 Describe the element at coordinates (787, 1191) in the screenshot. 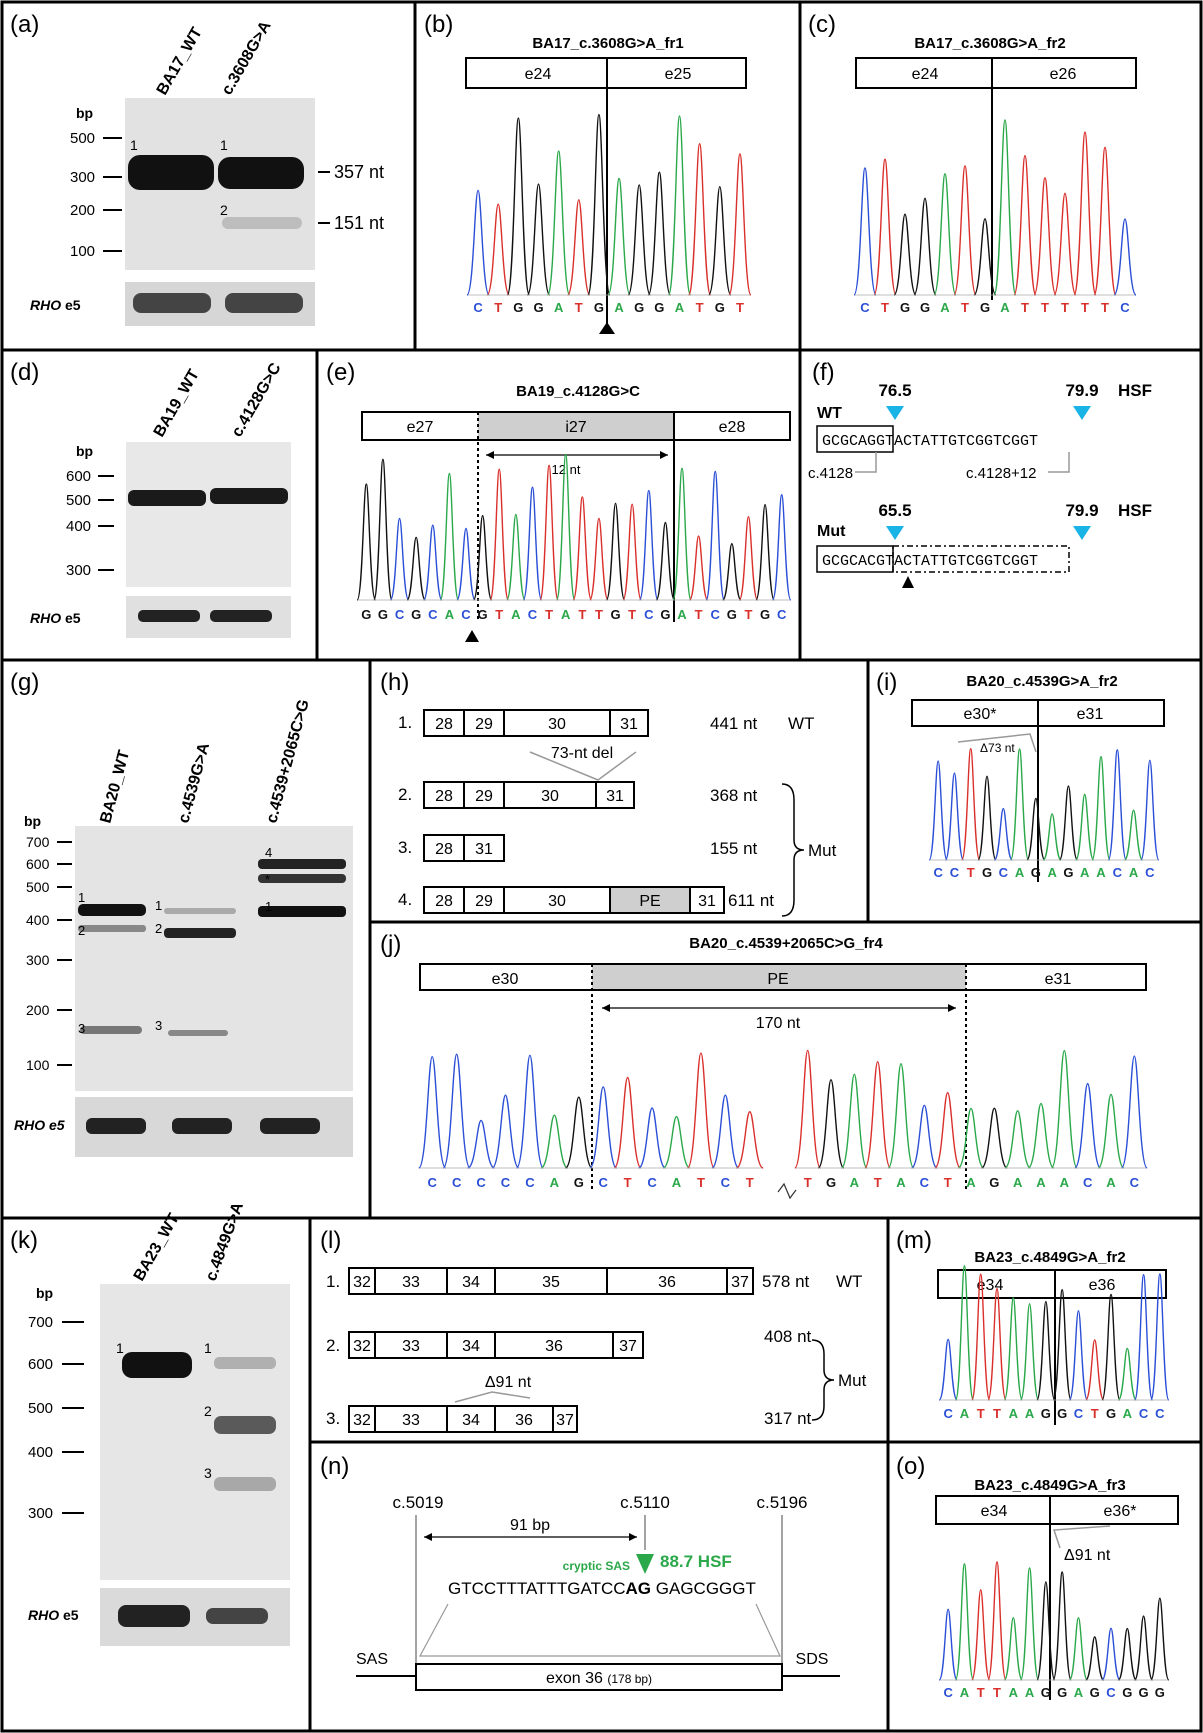

I see `sequence-break` at that location.